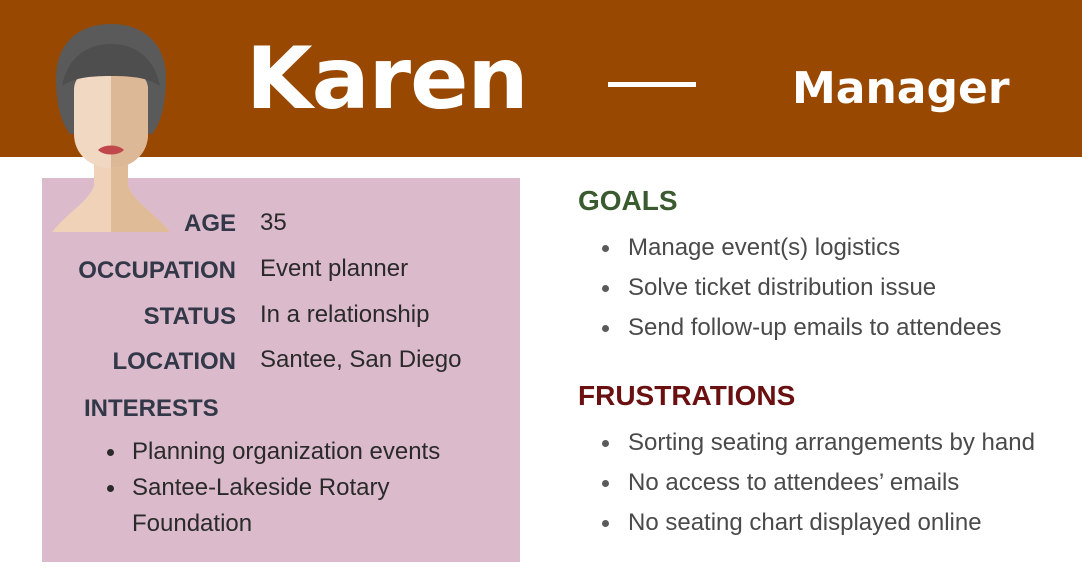  What do you see at coordinates (628, 200) in the screenshot?
I see `goals-heading: GOALS` at bounding box center [628, 200].